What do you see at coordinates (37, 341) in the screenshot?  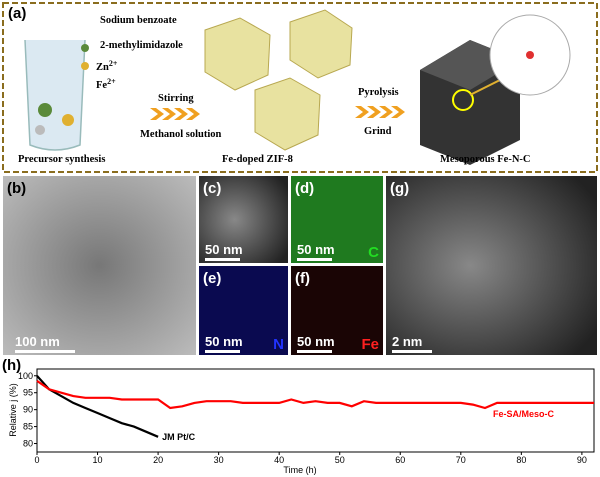 I see `scale-label: 100 nm` at bounding box center [37, 341].